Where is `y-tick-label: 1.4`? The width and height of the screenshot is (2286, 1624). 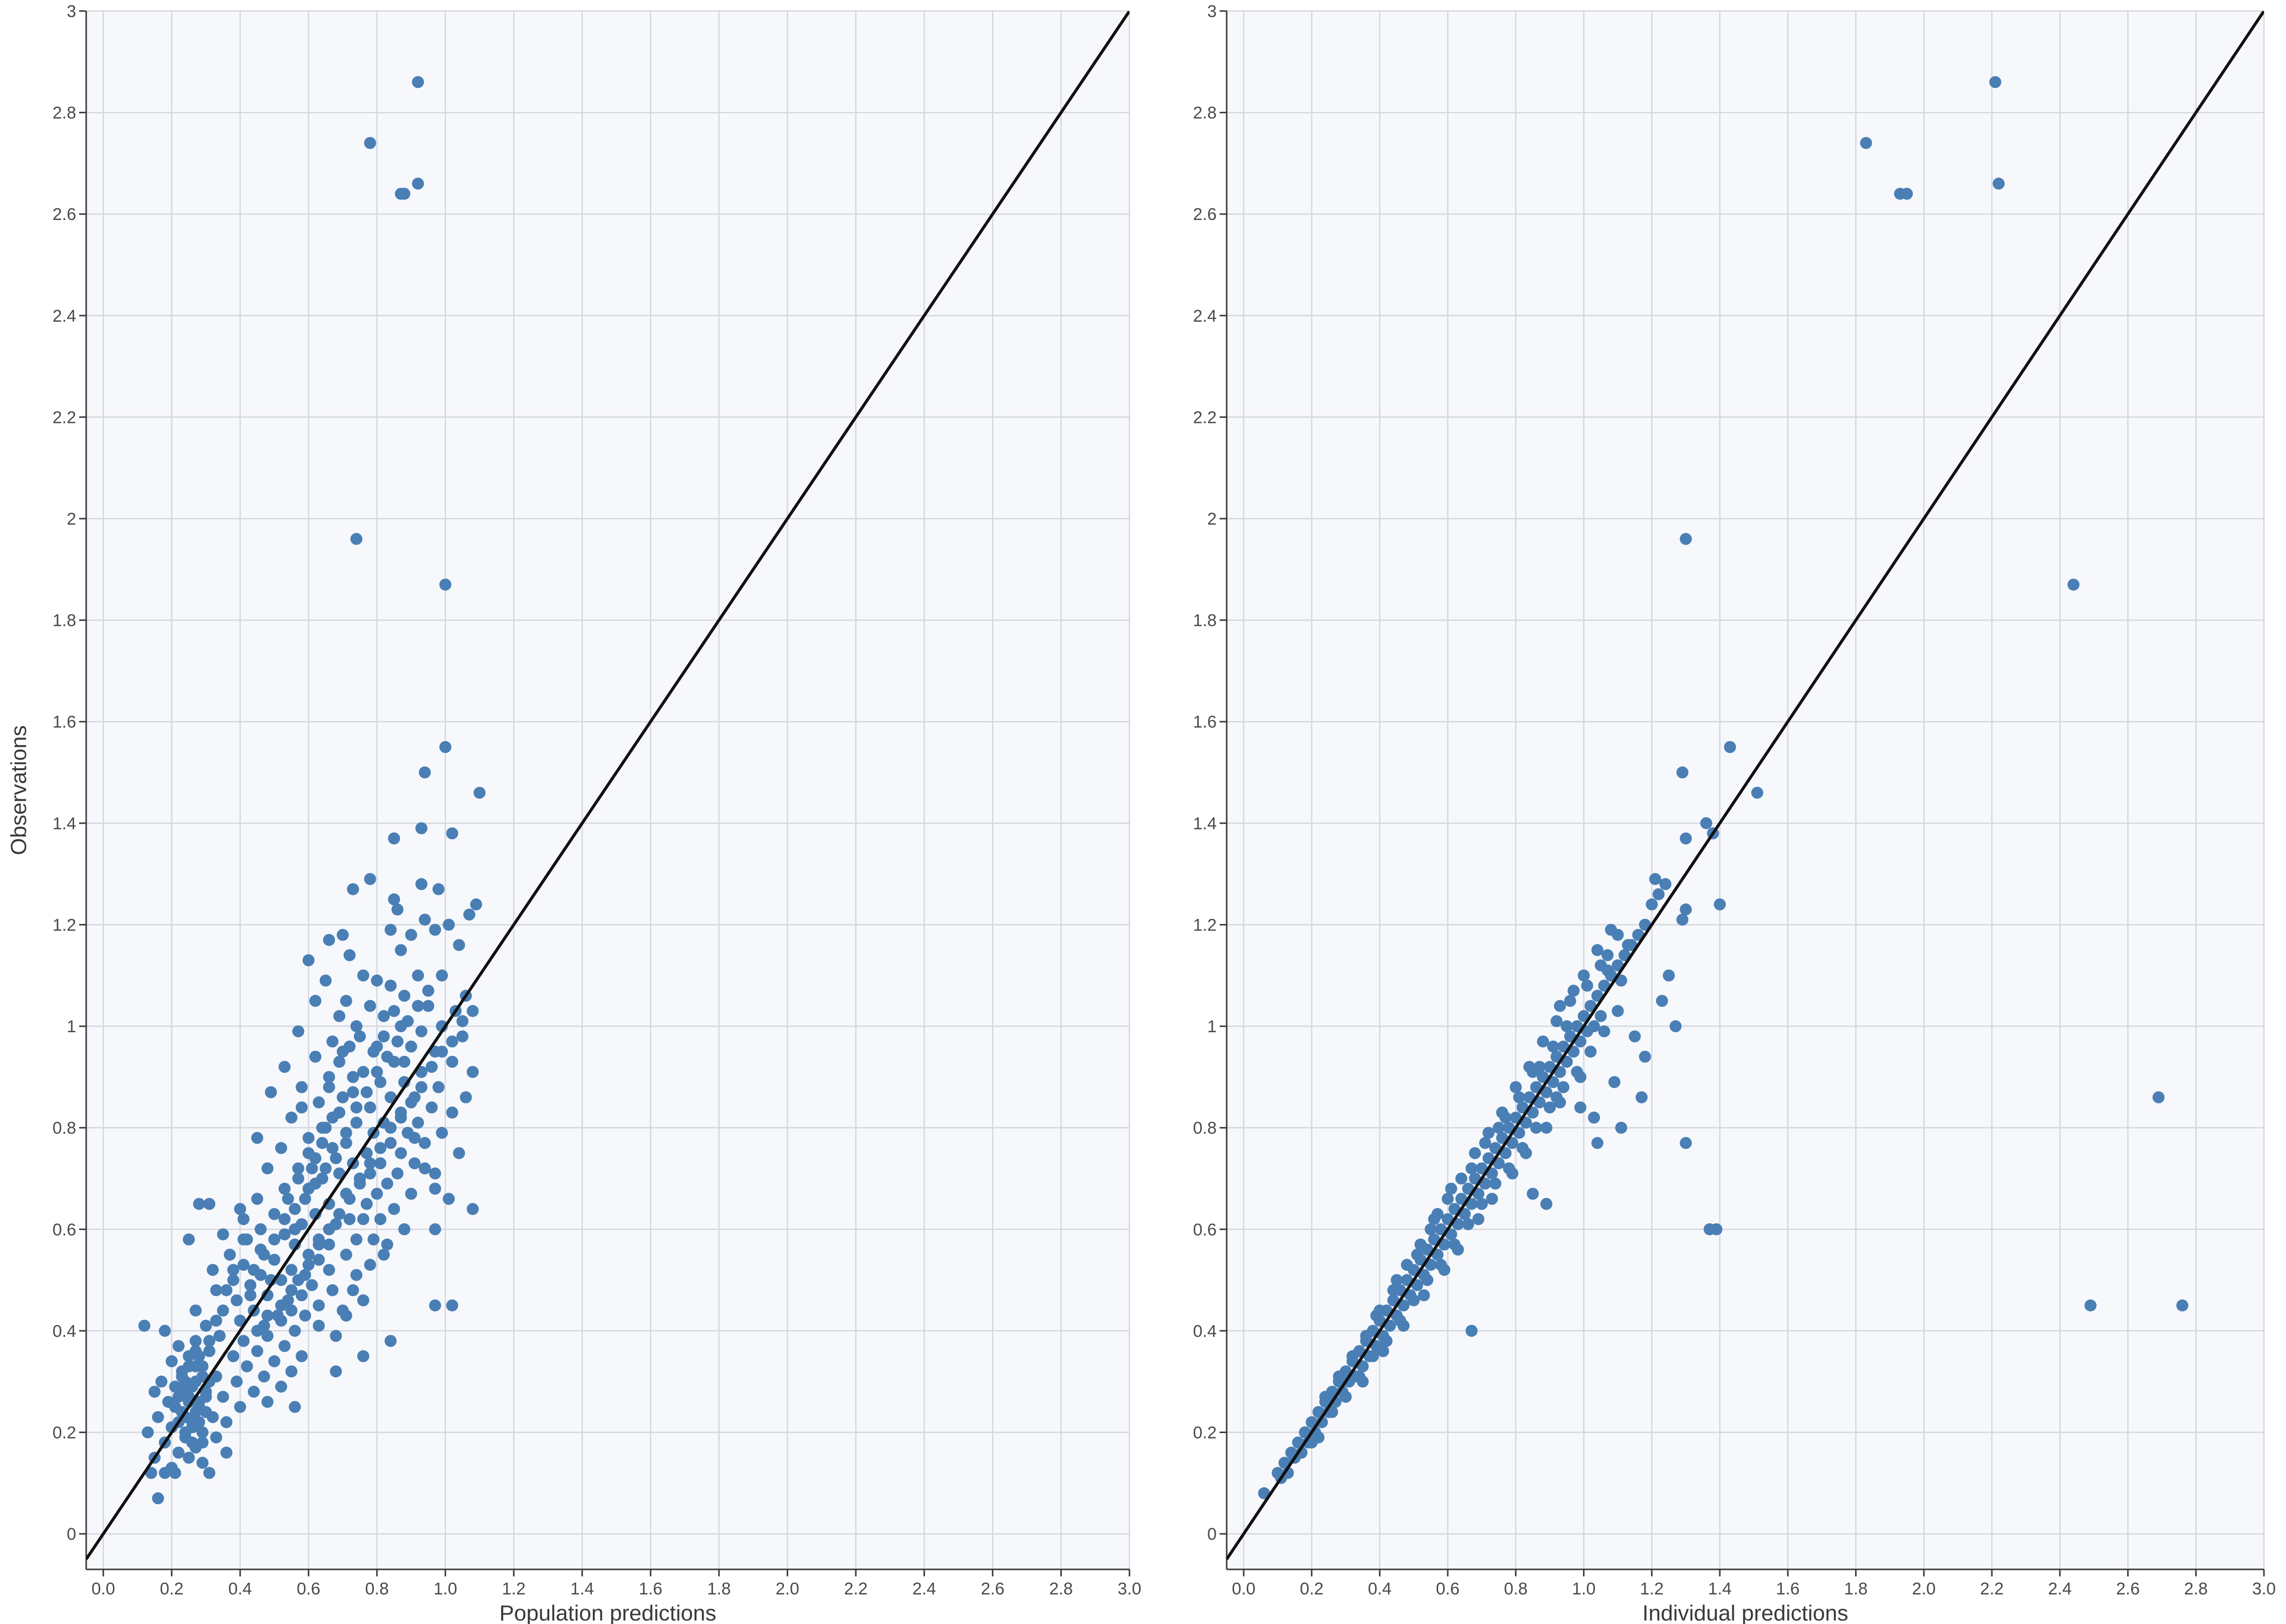
y-tick-label: 1.4 is located at coordinates (65, 823).